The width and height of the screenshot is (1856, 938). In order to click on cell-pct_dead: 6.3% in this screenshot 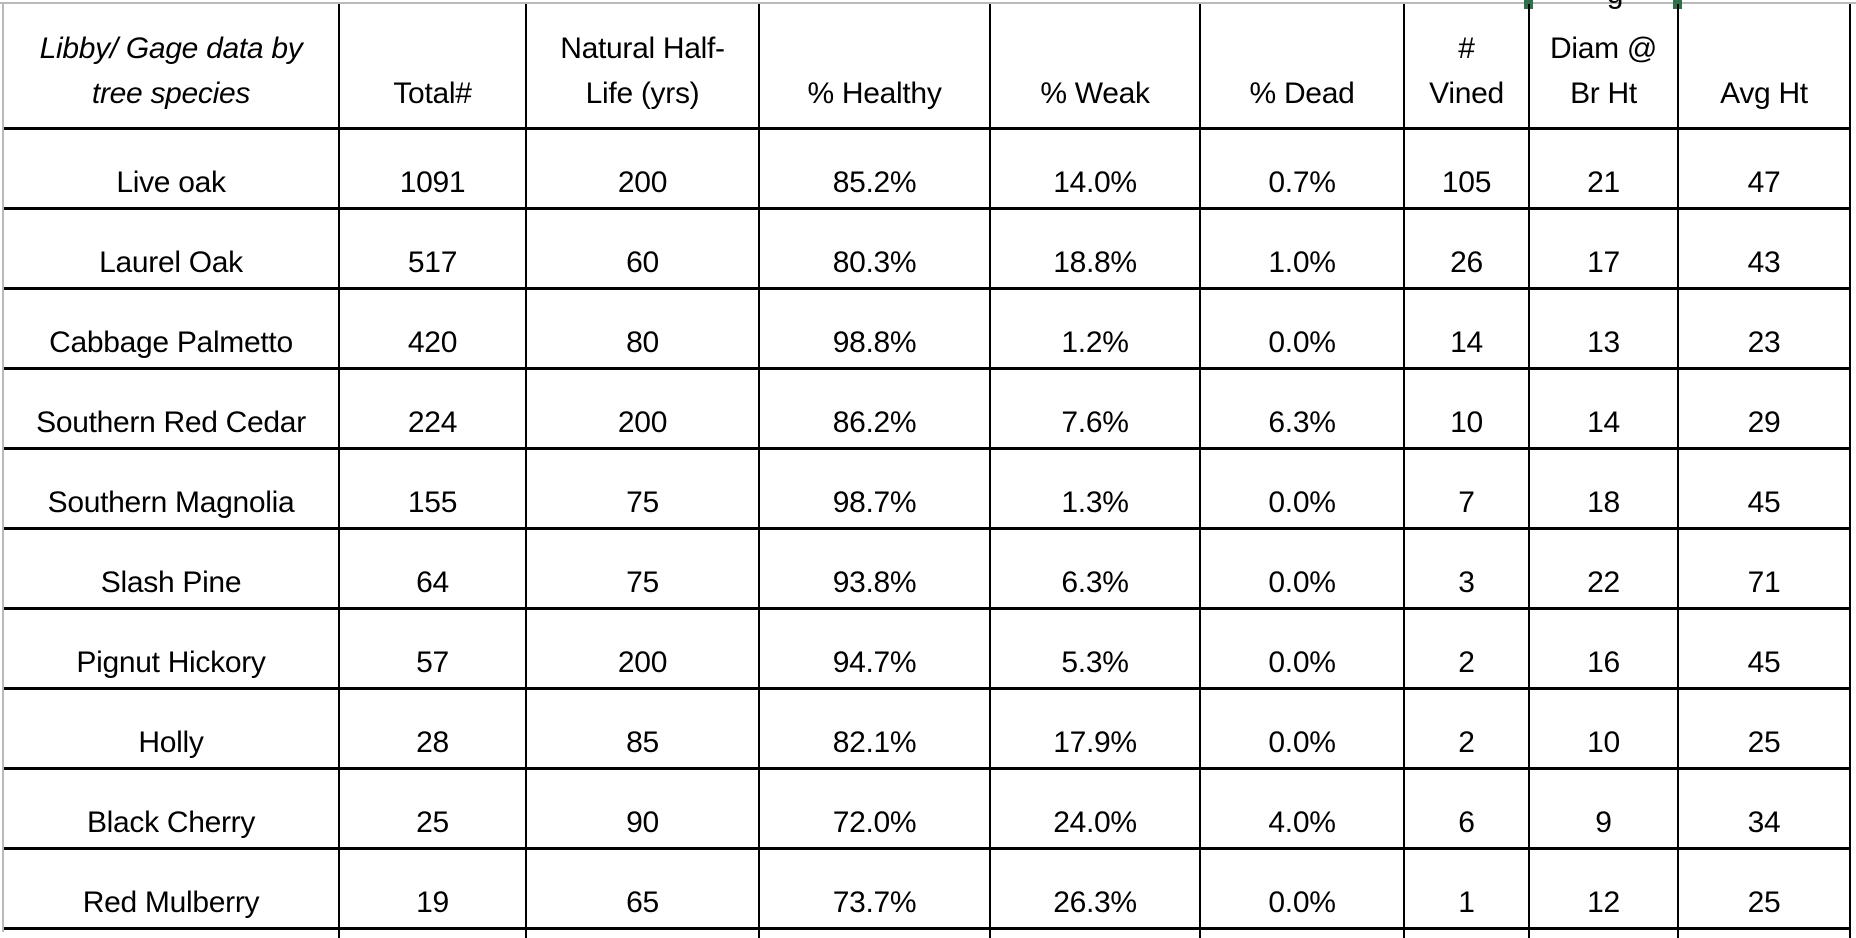, I will do `click(1302, 409)`.